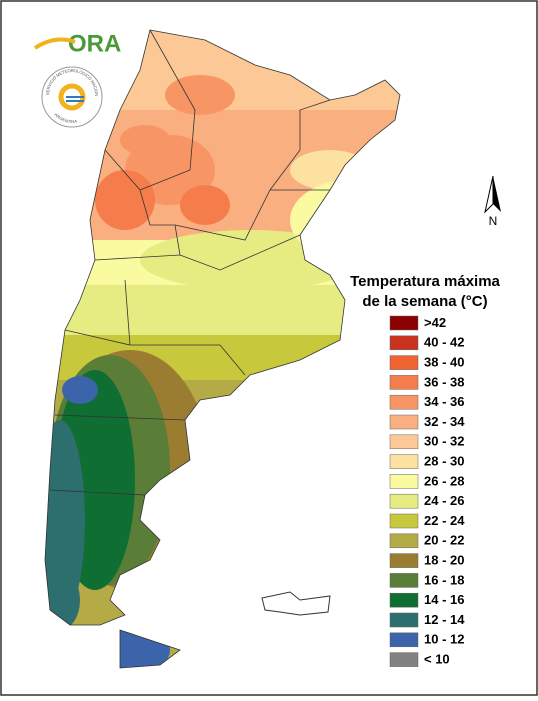 Image resolution: width=538 pixels, height=701 pixels. What do you see at coordinates (444, 421) in the screenshot?
I see `legend-label: 32 - 34` at bounding box center [444, 421].